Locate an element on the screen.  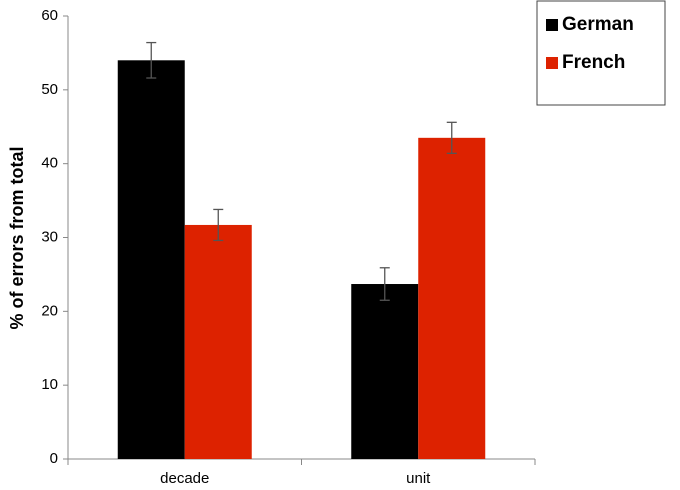
y-tick-label: 50 is located at coordinates (49, 89).